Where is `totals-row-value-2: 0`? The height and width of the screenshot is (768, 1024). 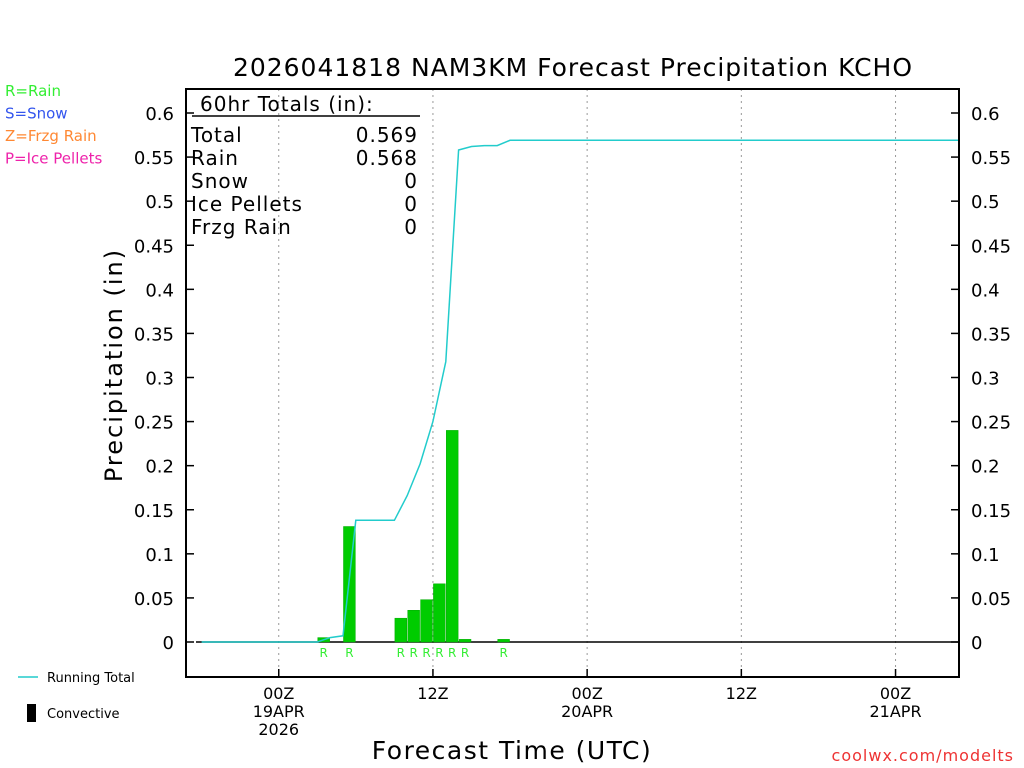 totals-row-value-2: 0 is located at coordinates (411, 181).